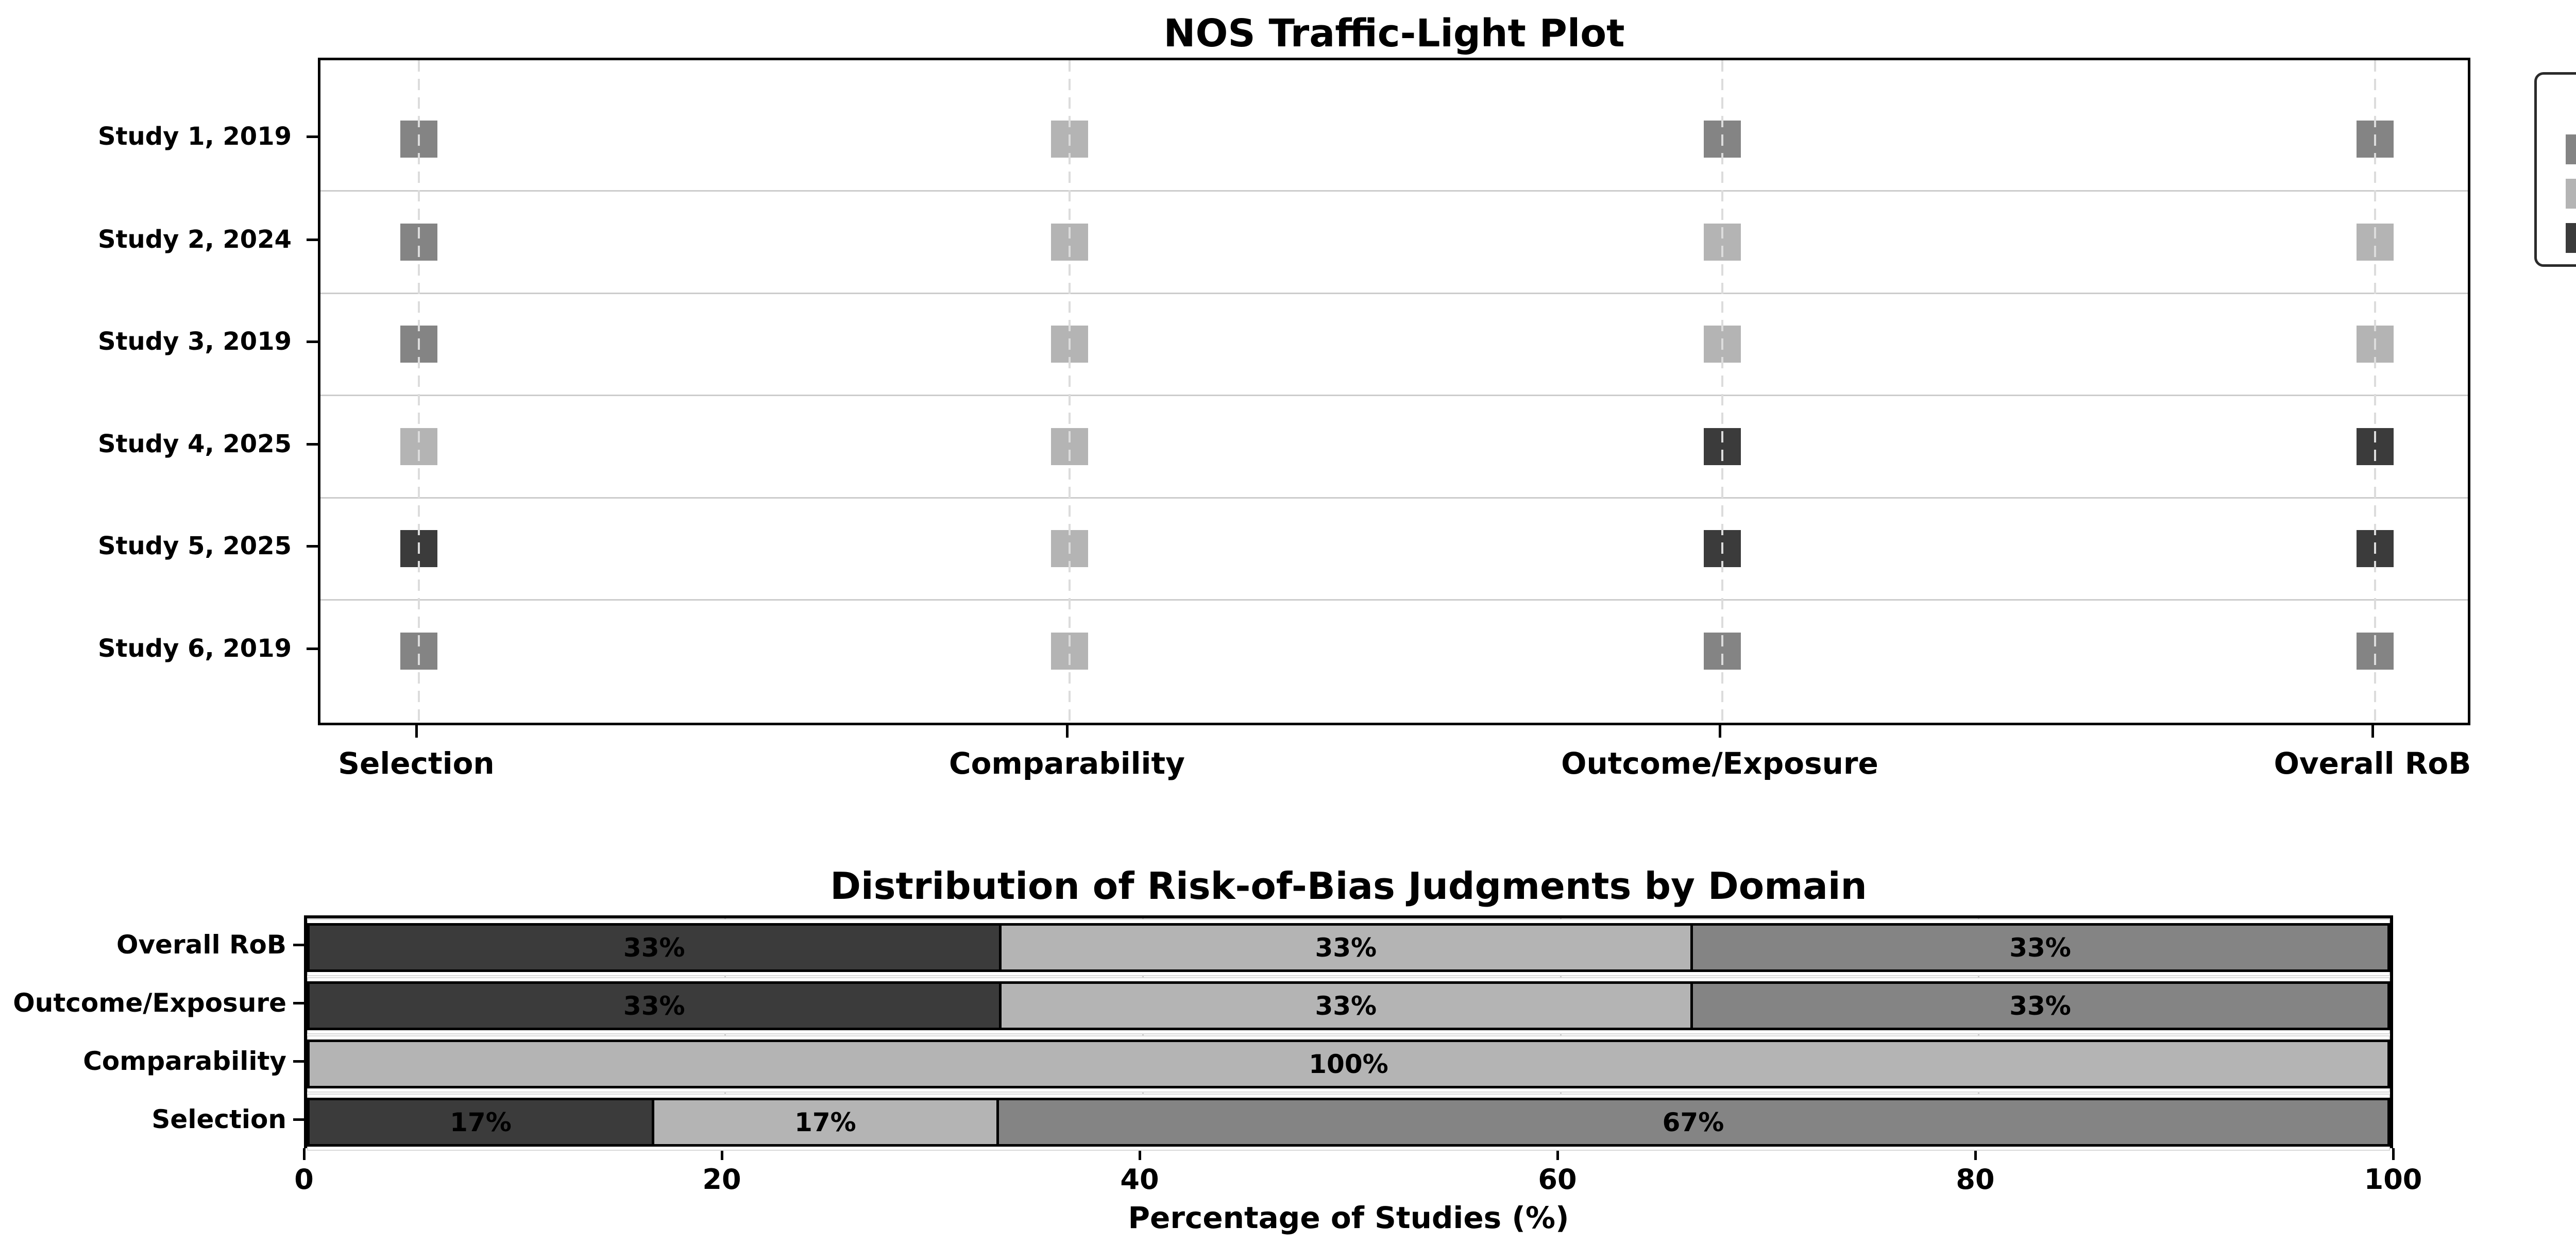 The image size is (2576, 1244). Describe the element at coordinates (195, 136) in the screenshot. I see `study-label: Study 1, 2019` at that location.